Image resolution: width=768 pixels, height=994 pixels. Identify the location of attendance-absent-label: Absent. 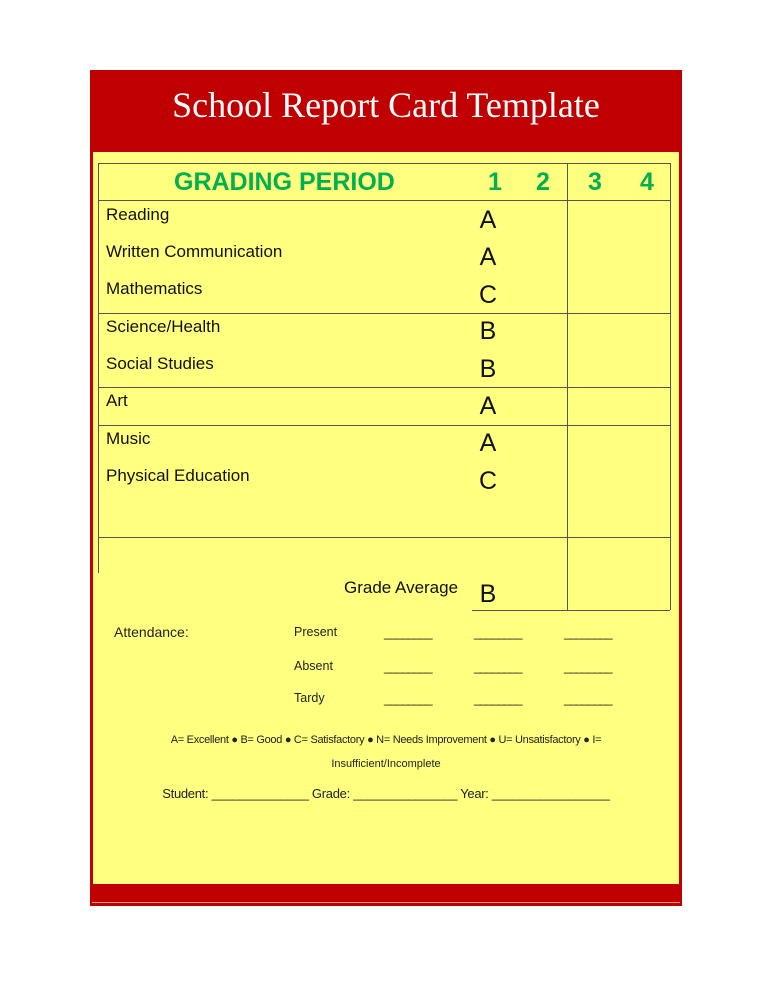
(313, 666).